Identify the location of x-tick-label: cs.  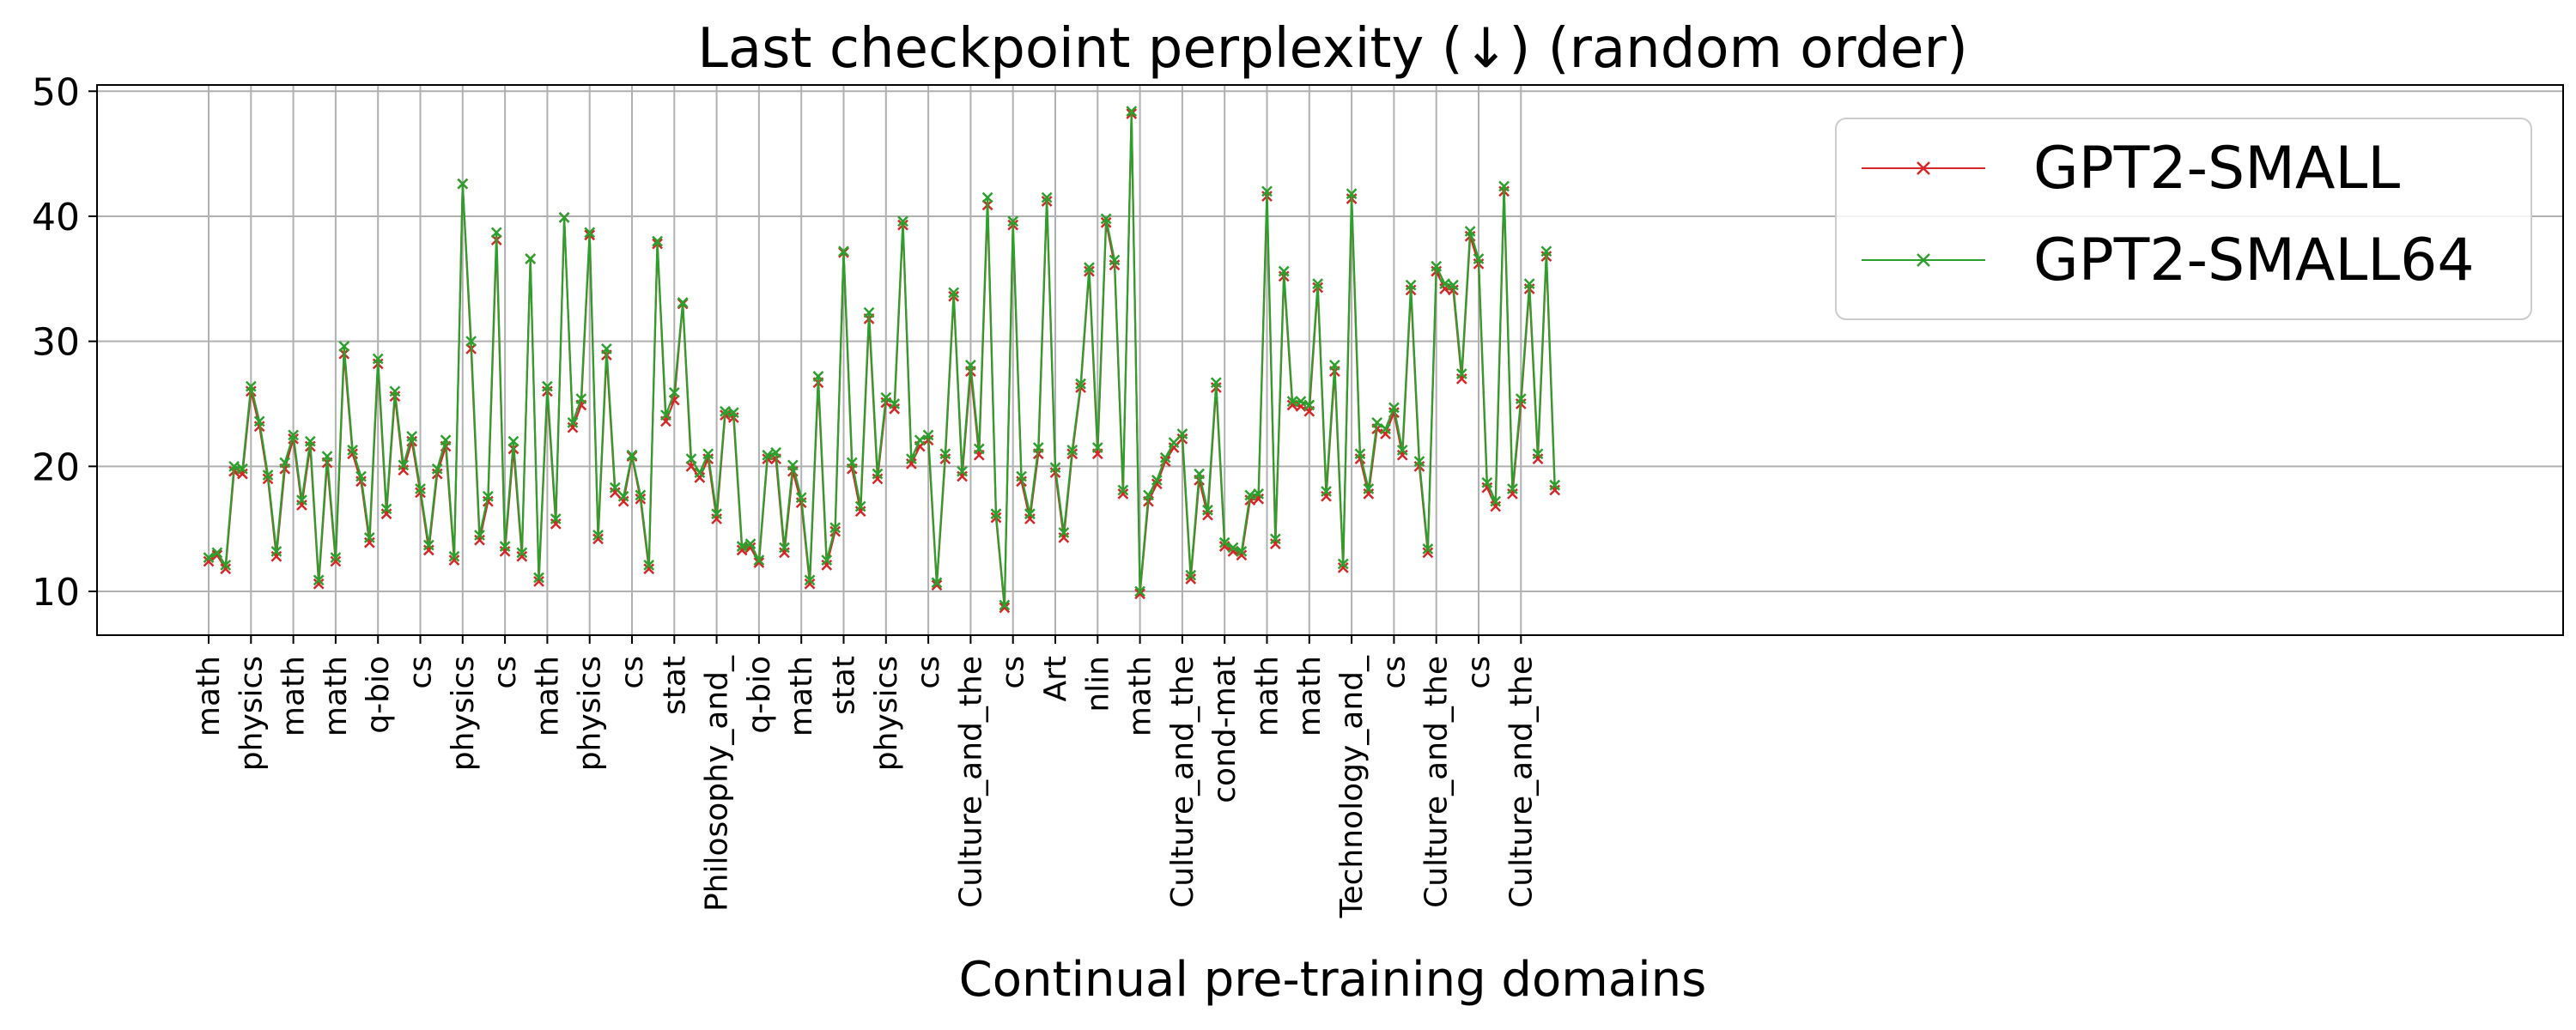
(929, 672).